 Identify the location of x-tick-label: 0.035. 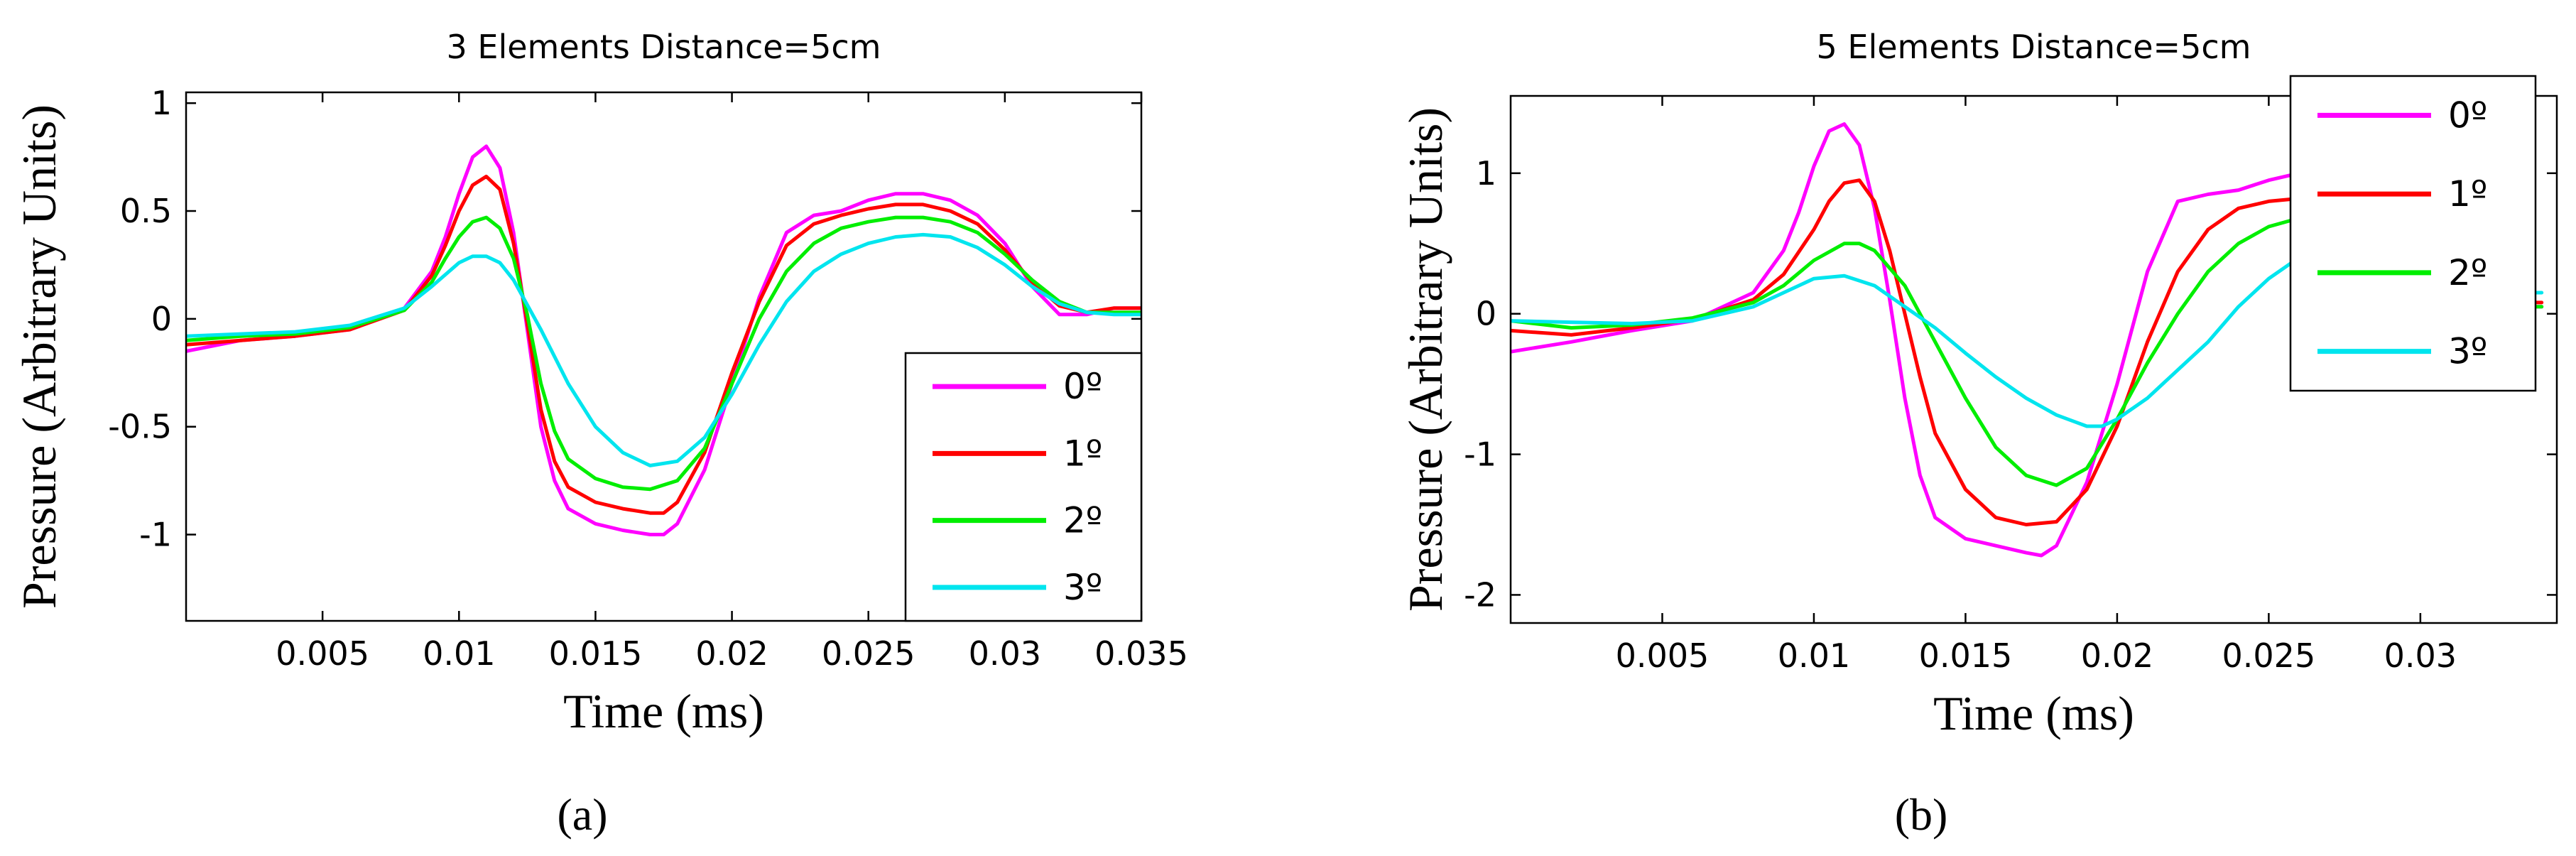
(1141, 653).